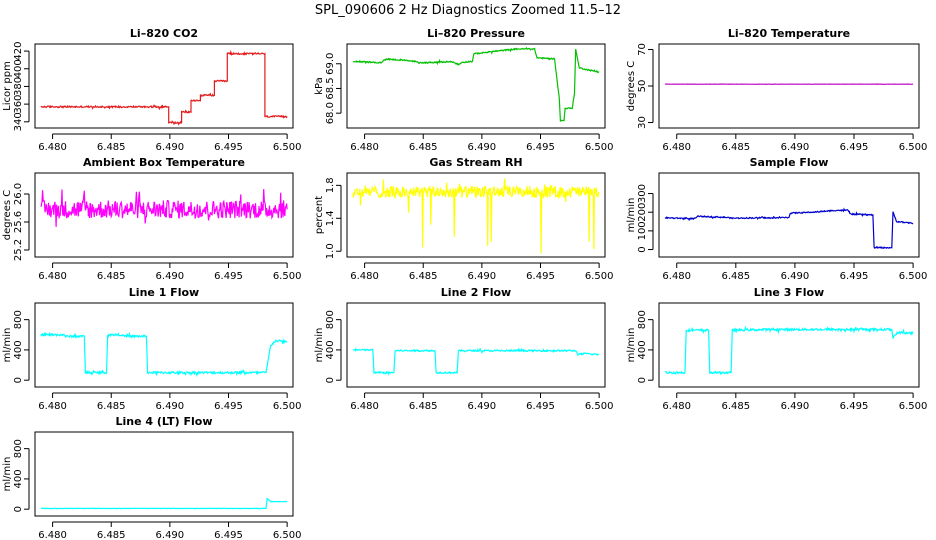  Describe the element at coordinates (164, 162) in the screenshot. I see `panel-title: Ambient Box Temperature` at that location.